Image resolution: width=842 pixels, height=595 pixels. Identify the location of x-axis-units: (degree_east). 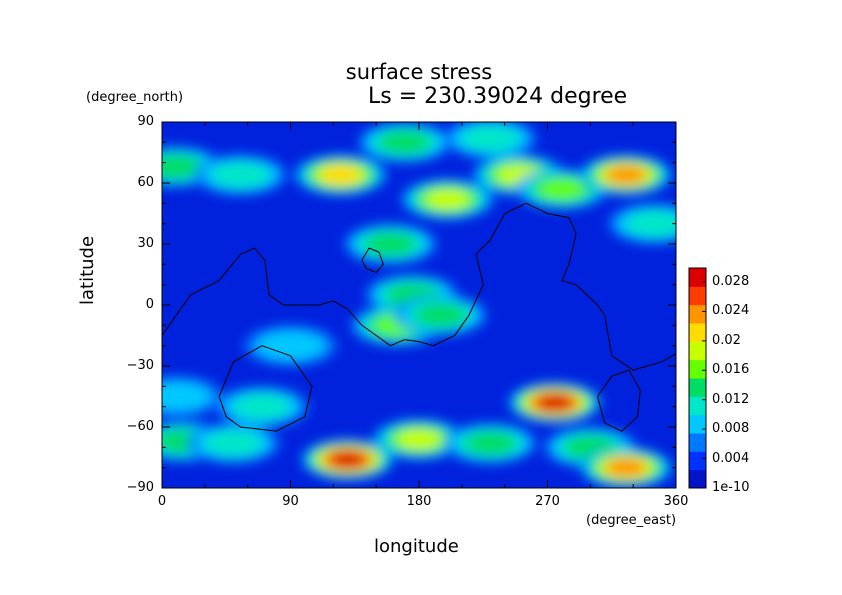
(631, 520).